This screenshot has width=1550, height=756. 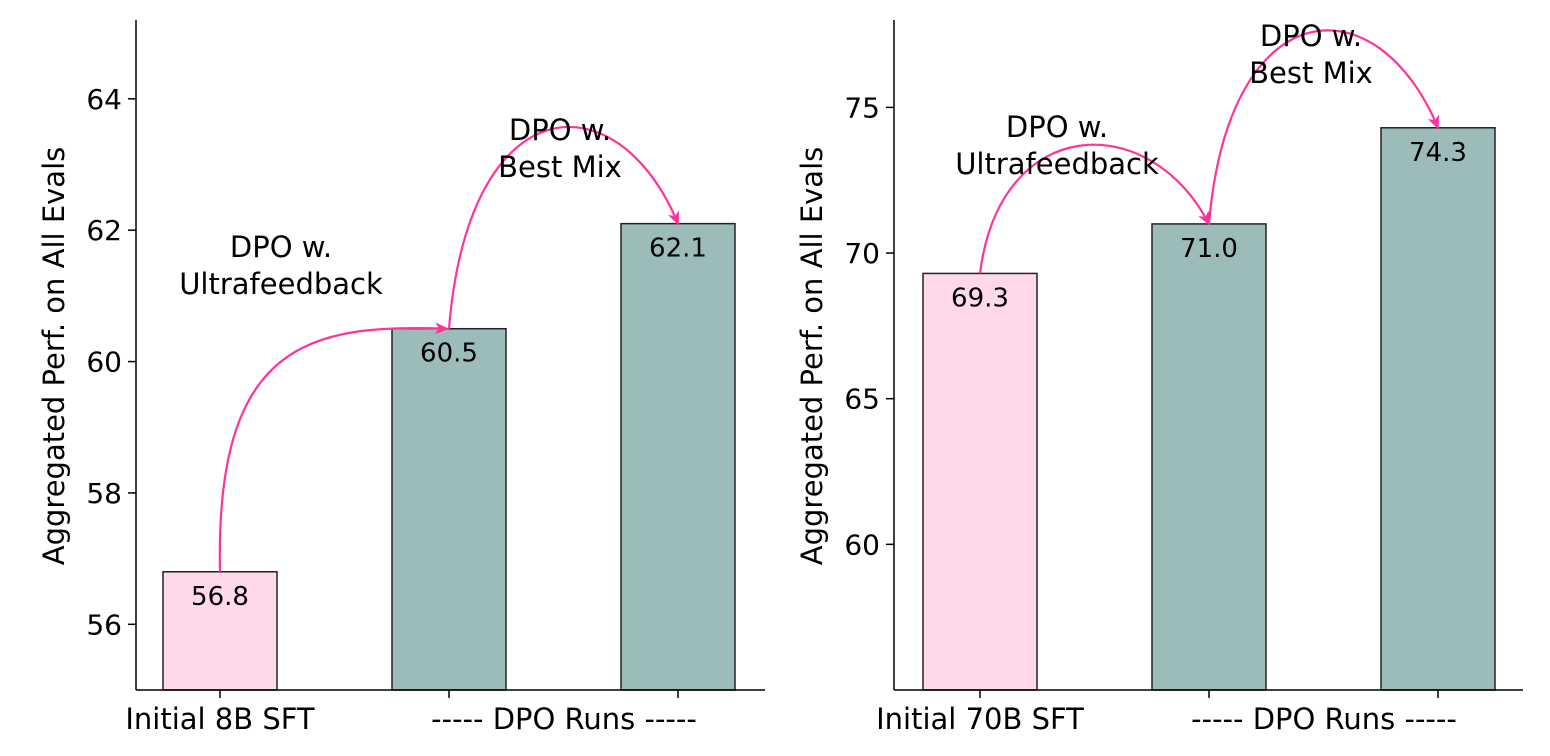 I want to click on y-tick-label-8b-1: 58, so click(x=104, y=493).